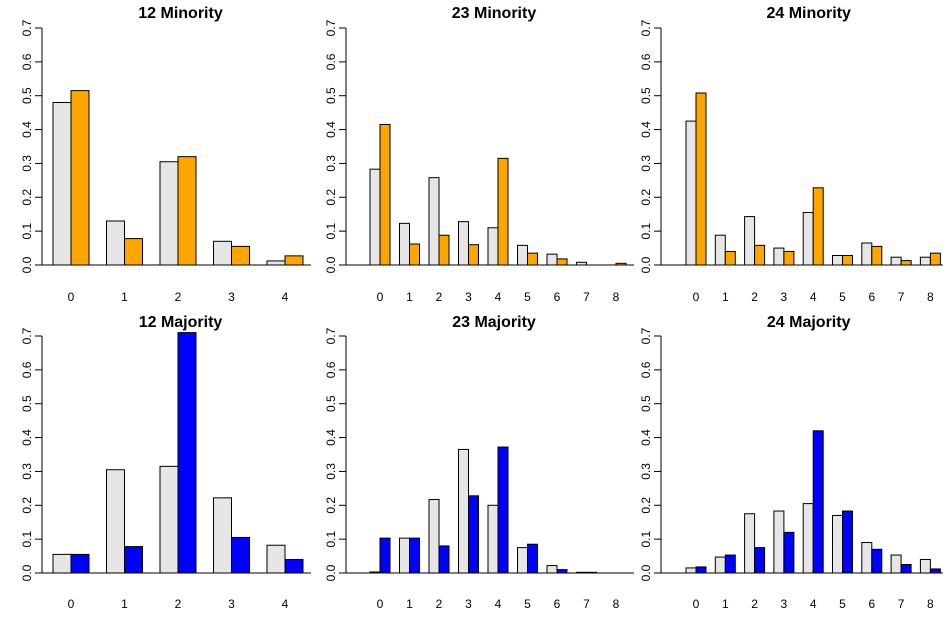 The image size is (943, 619). I want to click on panel-title: 23 Minority, so click(494, 13).